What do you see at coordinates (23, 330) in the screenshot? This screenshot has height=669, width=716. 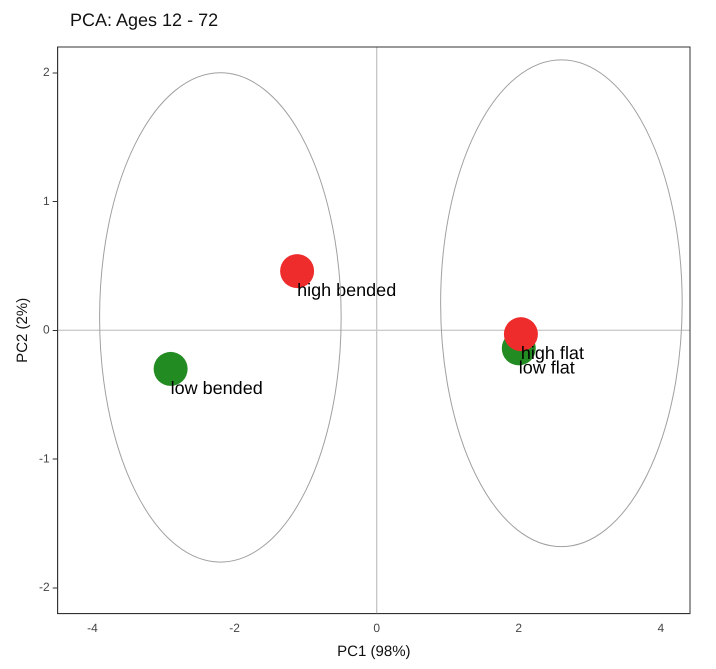 I see `y-axis-title: PC2 (2%)` at bounding box center [23, 330].